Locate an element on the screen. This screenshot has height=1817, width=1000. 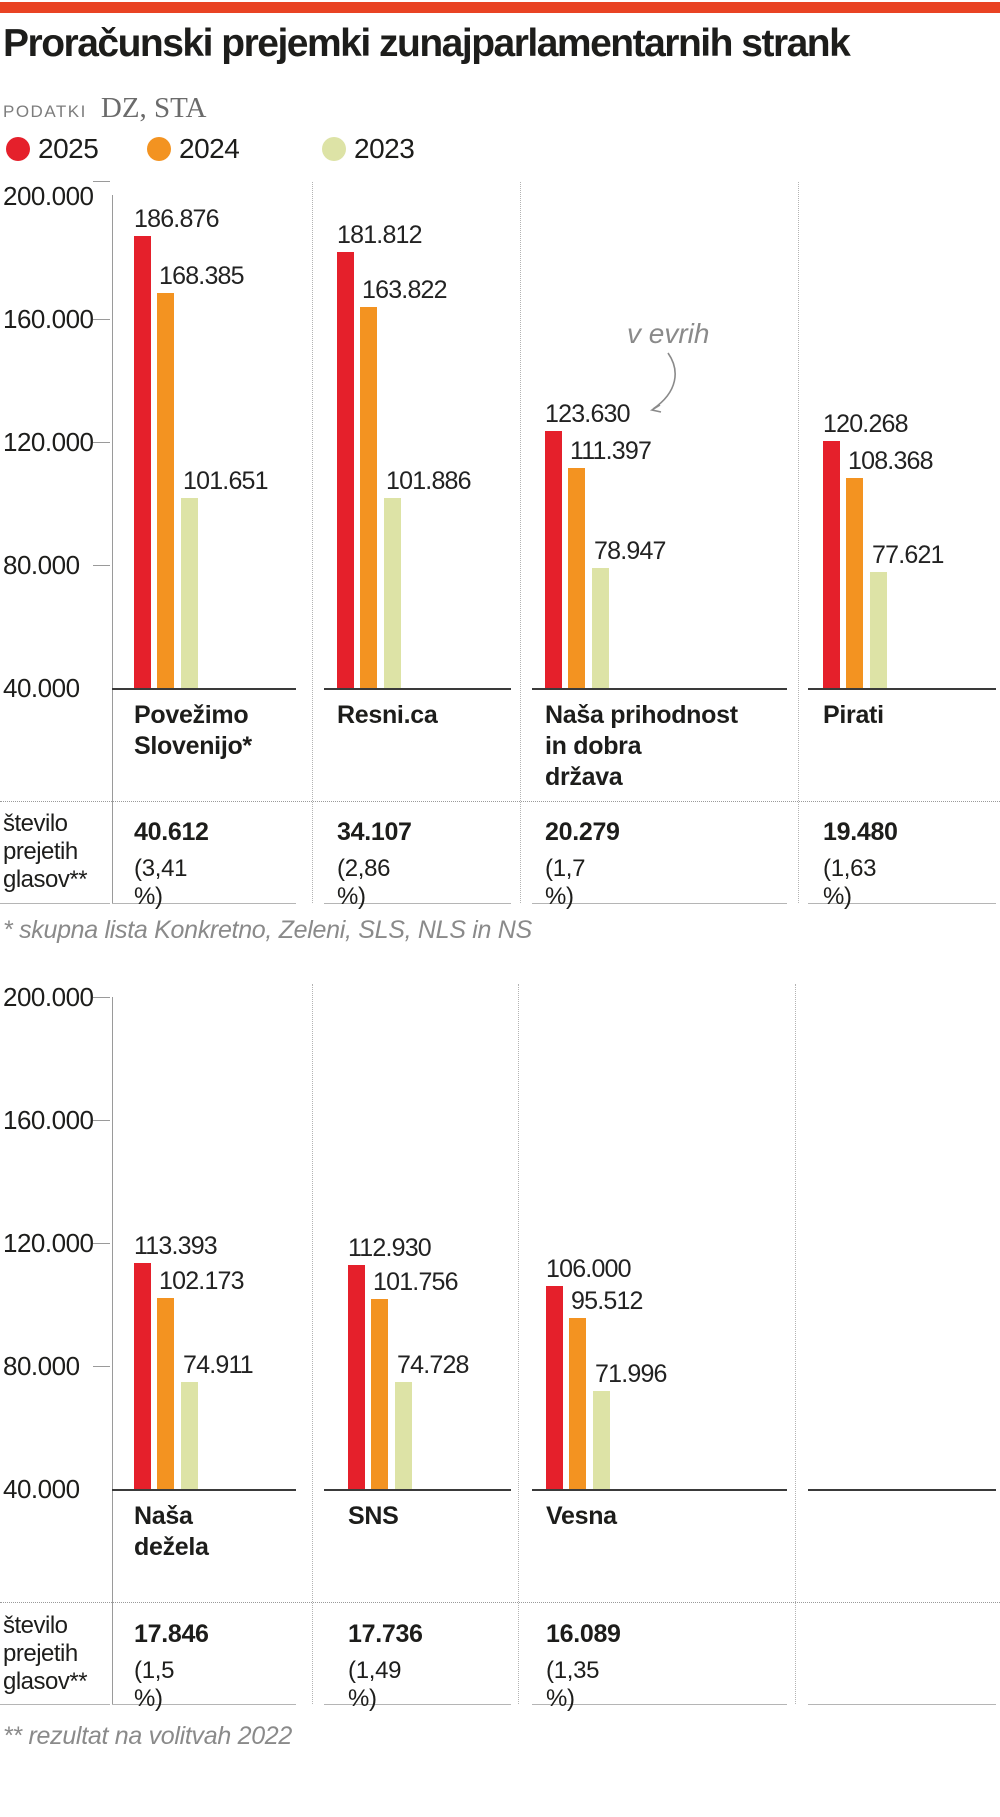
votes-value: 34.107 is located at coordinates (374, 832).